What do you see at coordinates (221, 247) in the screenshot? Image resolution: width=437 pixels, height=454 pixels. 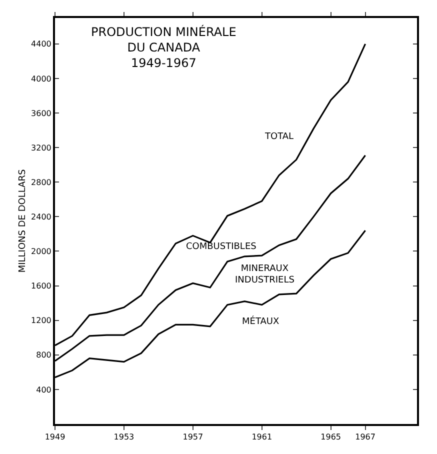 I see `annotation: COMBUSTIBLES` at bounding box center [221, 247].